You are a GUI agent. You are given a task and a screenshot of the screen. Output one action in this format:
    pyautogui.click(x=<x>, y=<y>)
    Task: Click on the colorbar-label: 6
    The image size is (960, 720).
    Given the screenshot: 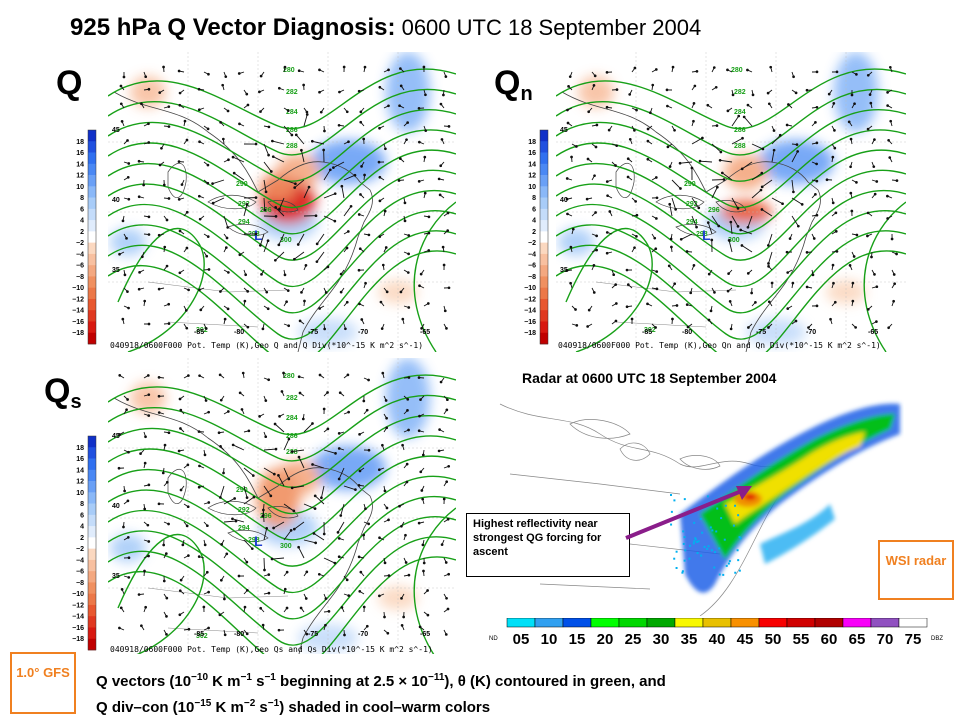 What is the action you would take?
    pyautogui.click(x=82, y=515)
    